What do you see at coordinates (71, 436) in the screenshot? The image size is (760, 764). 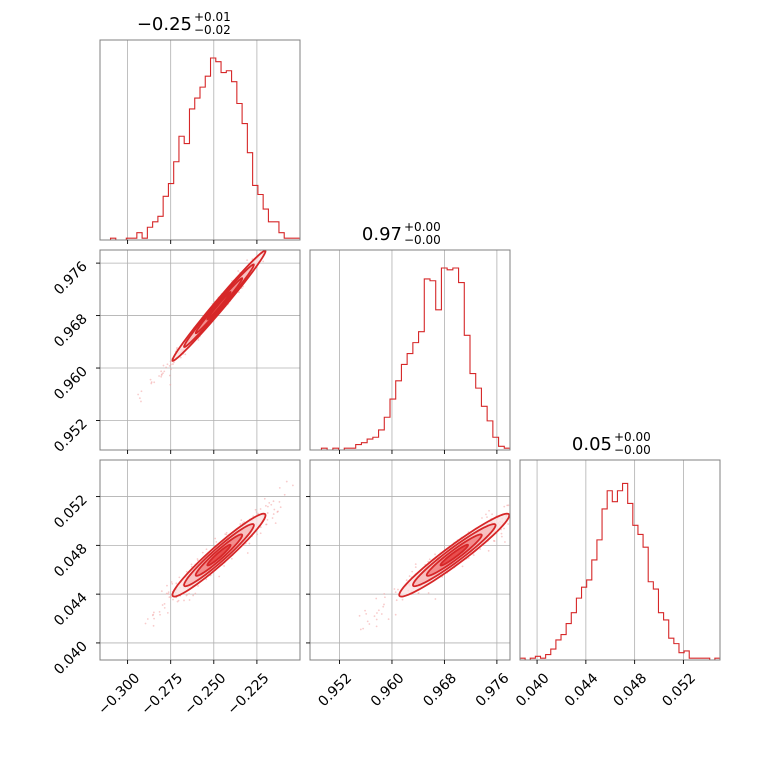 I see `ytick-label-p1-0: 0.952` at bounding box center [71, 436].